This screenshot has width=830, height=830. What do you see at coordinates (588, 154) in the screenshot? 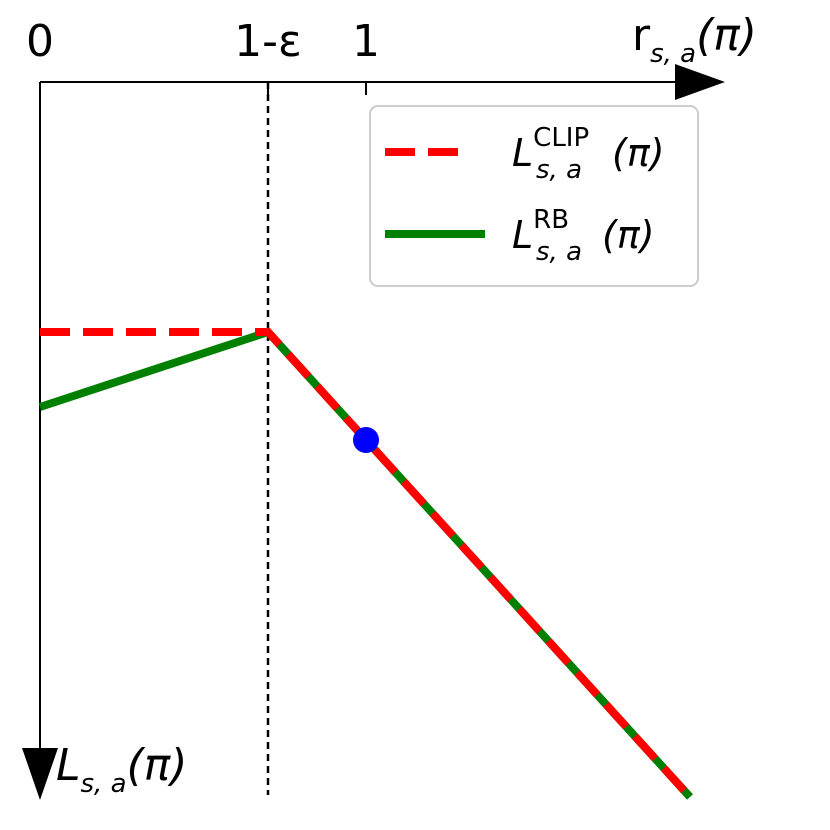
I see `legend-label: LCLIP s, a (π)` at bounding box center [588, 154].